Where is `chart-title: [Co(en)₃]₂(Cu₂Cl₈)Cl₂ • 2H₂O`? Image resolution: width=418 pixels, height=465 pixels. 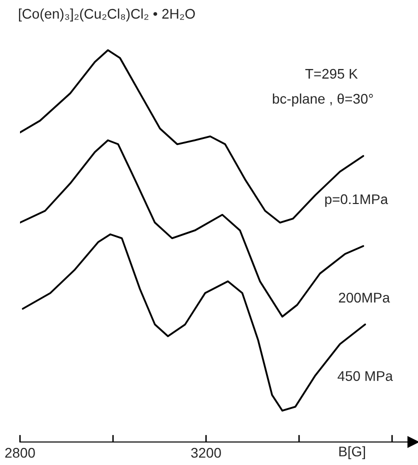 chart-title: [Co(en)₃]₂(Cu₂Cl₈)Cl₂ • 2H₂O is located at coordinates (106, 15).